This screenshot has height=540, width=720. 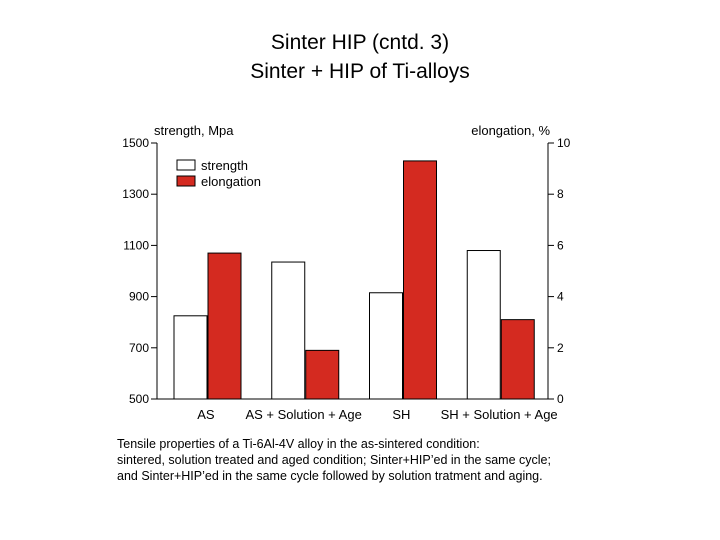 What do you see at coordinates (224, 165) in the screenshot?
I see `legend-label-strength: strength` at bounding box center [224, 165].